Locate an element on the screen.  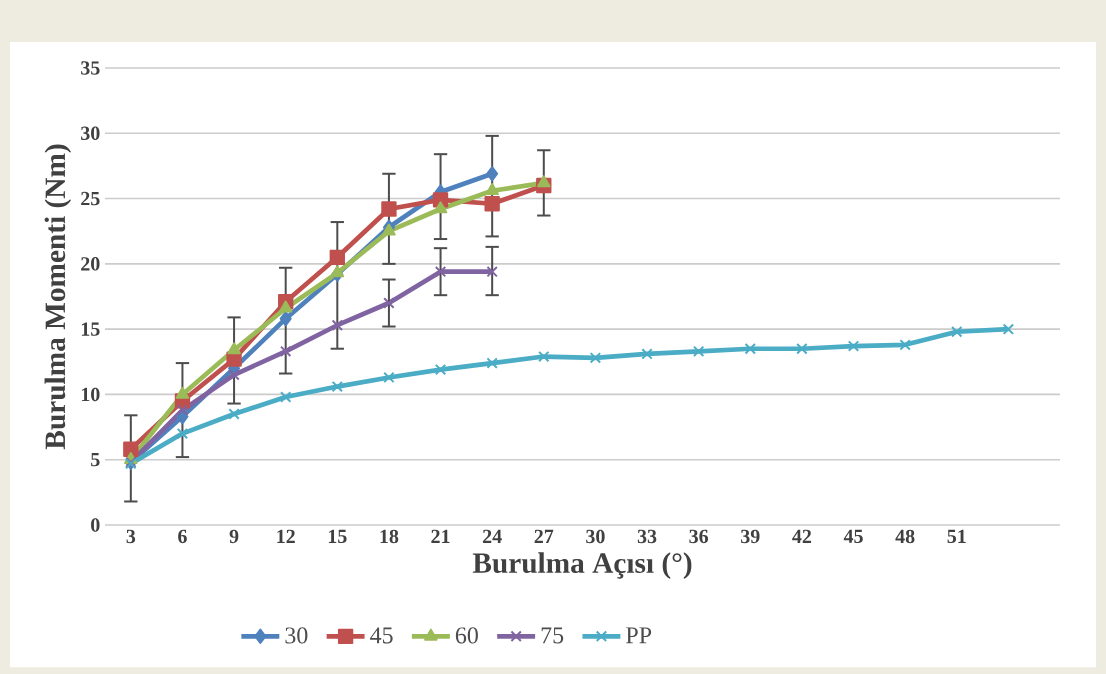
x-tick-label: 48 is located at coordinates (905, 536).